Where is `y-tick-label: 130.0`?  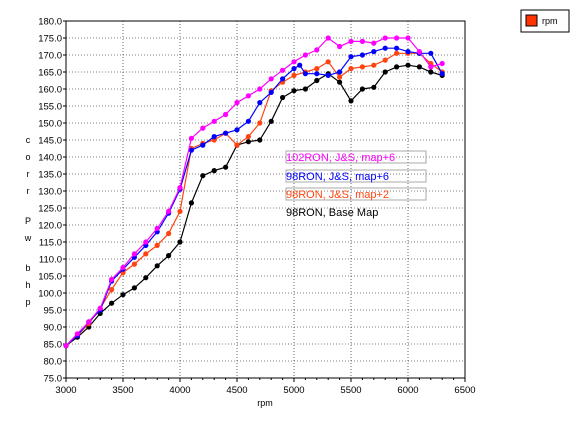
y-tick-label: 130.0 is located at coordinates (50, 192).